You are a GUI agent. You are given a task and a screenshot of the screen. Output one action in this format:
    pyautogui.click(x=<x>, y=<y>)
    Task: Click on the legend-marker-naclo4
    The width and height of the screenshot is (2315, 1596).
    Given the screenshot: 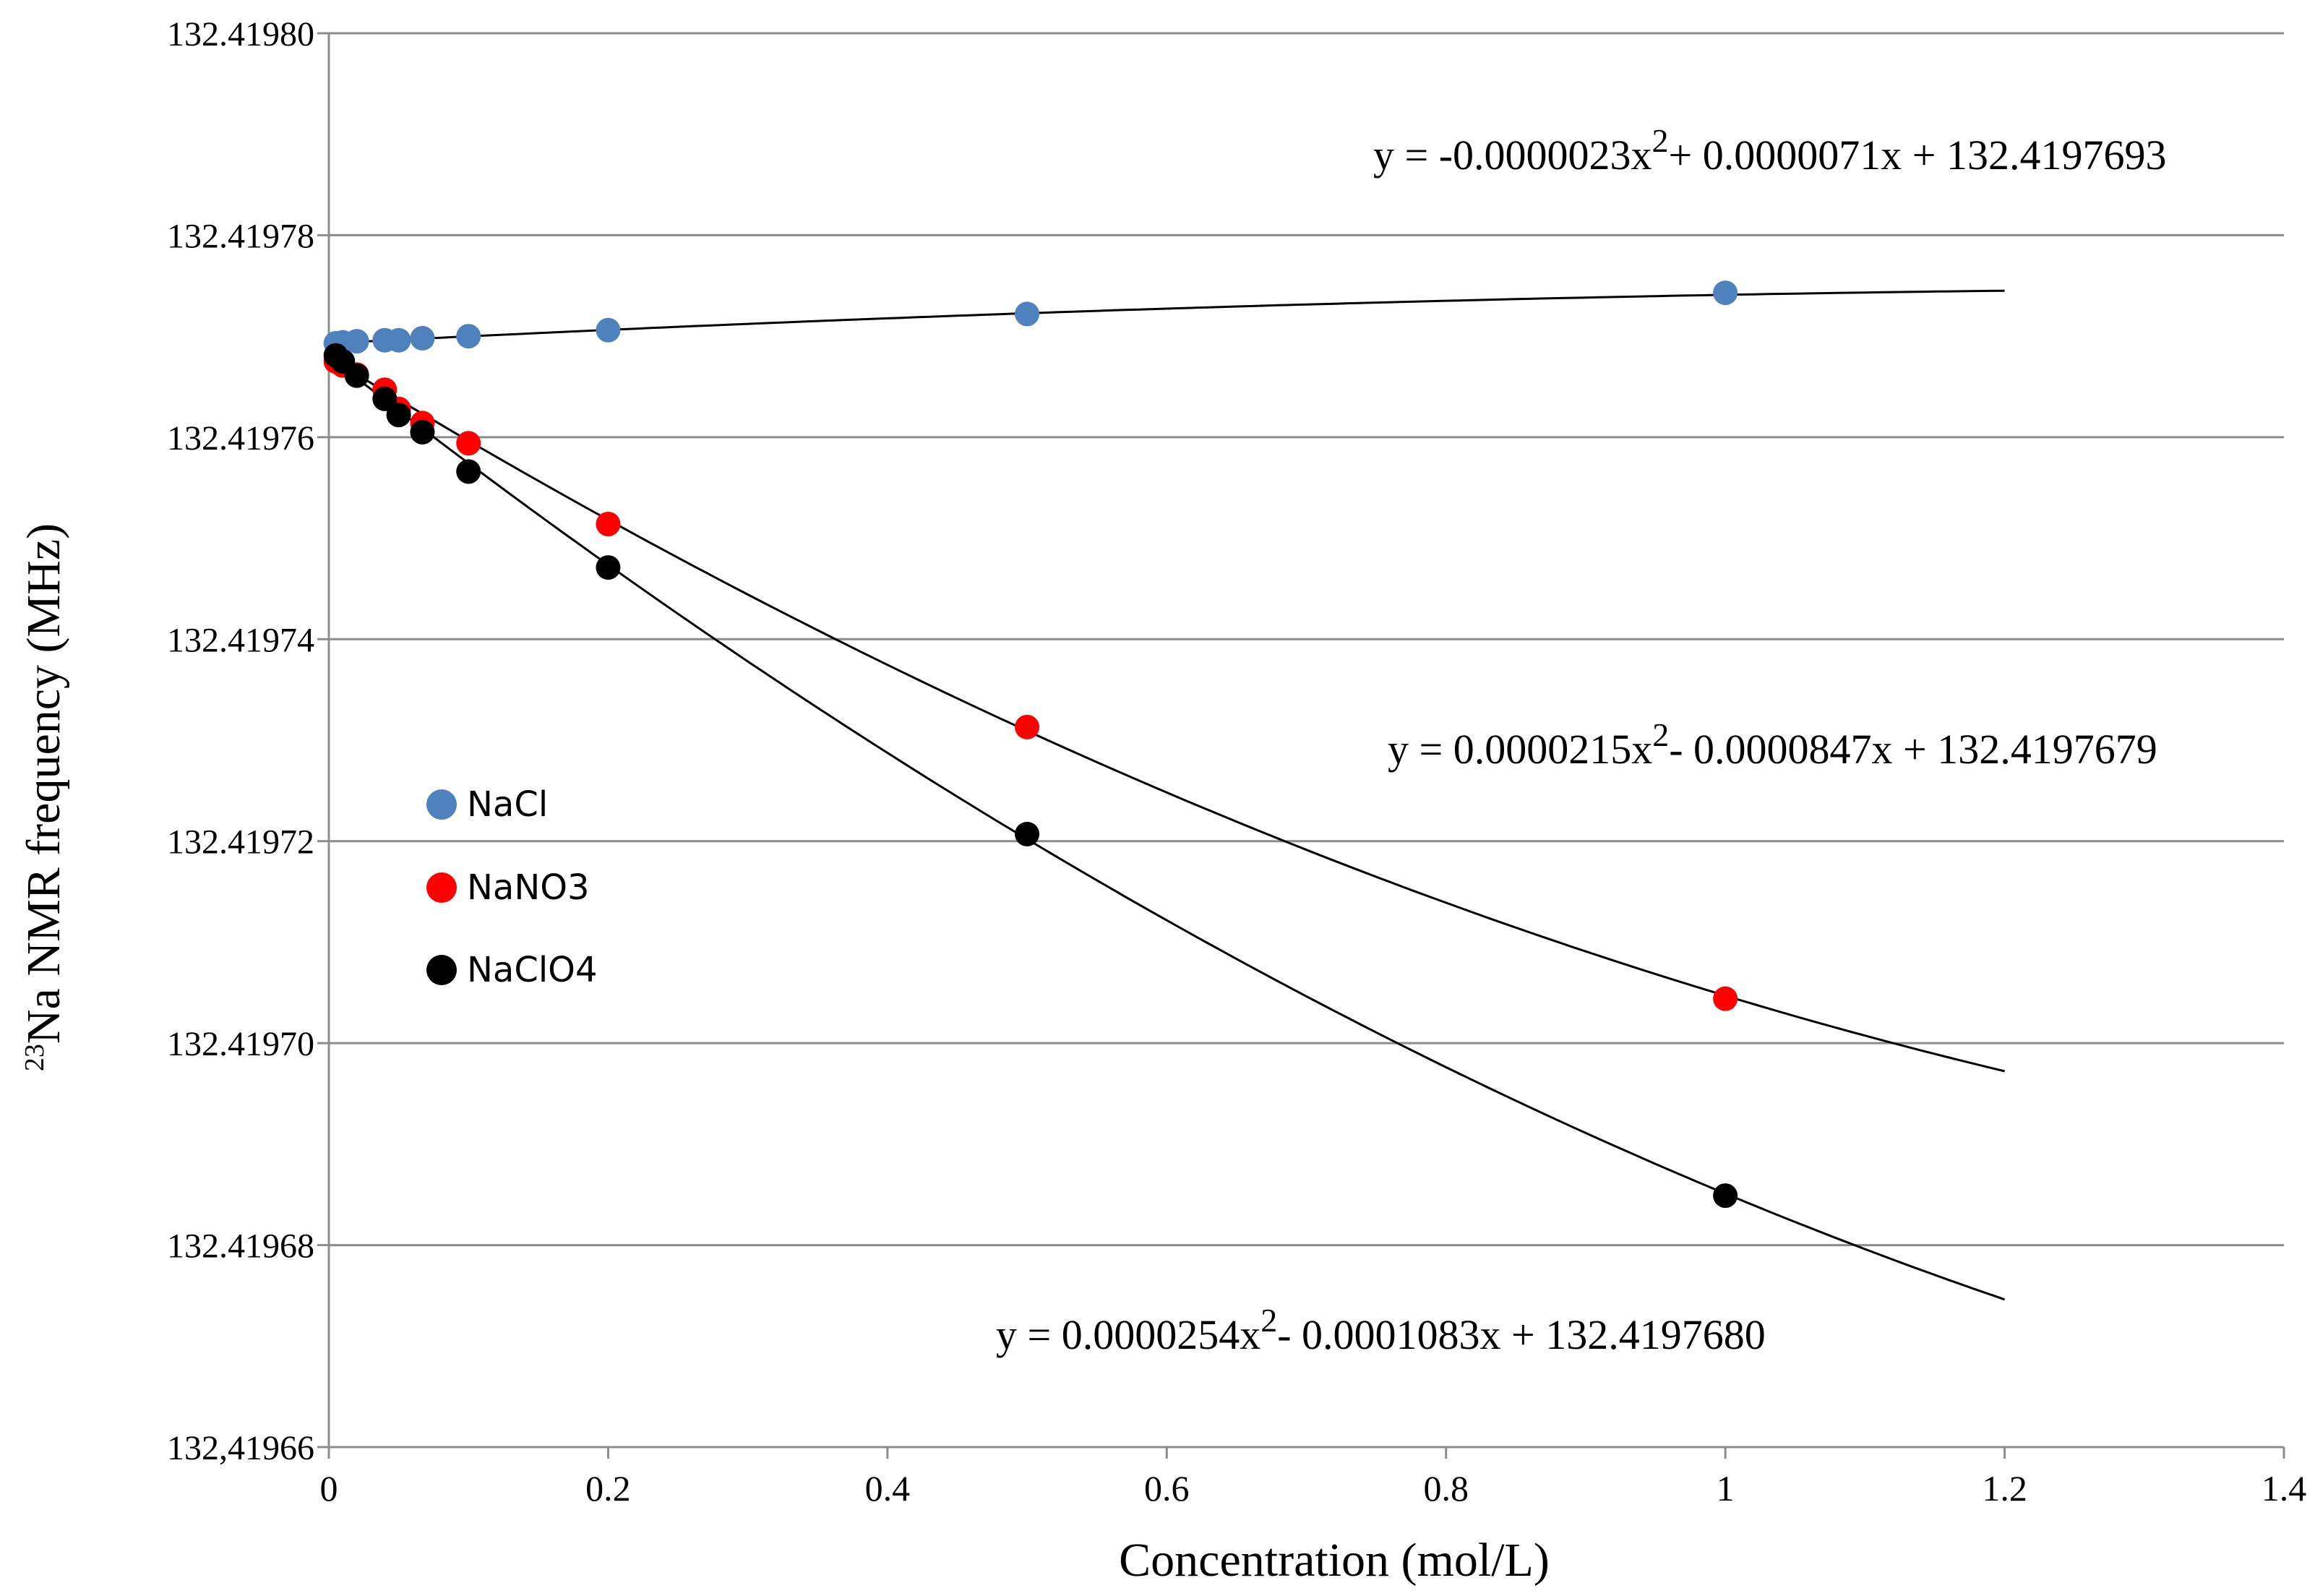 What is the action you would take?
    pyautogui.click(x=441, y=970)
    